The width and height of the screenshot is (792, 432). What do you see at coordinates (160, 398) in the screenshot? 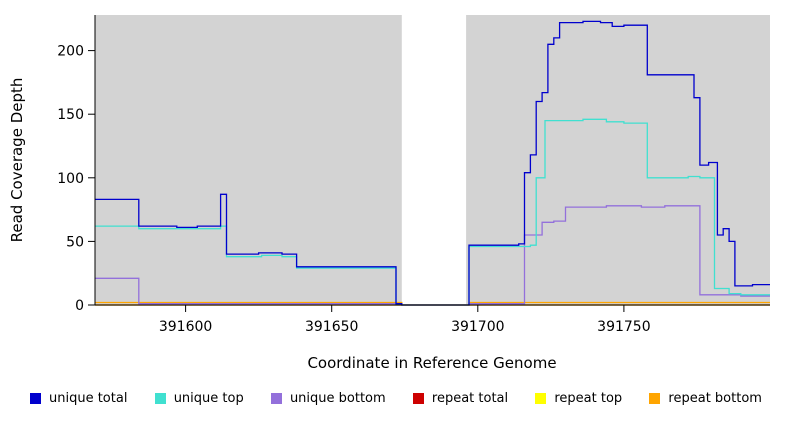
I see `legend-swatch-unique-top` at bounding box center [160, 398].